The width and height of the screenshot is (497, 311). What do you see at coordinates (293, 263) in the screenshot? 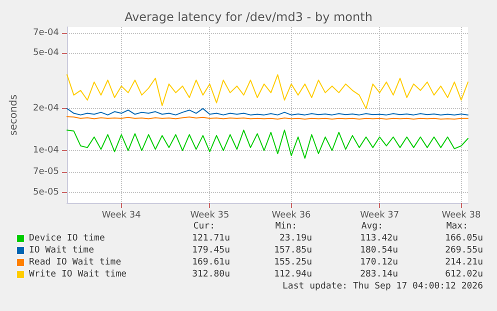
I see `text: 155.25u` at bounding box center [293, 263].